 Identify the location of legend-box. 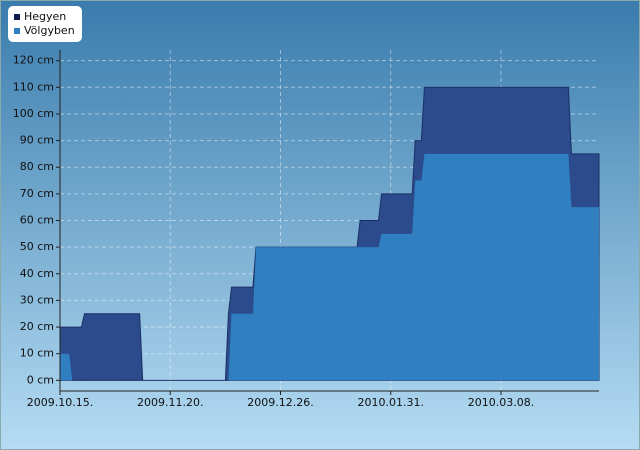
(45, 24).